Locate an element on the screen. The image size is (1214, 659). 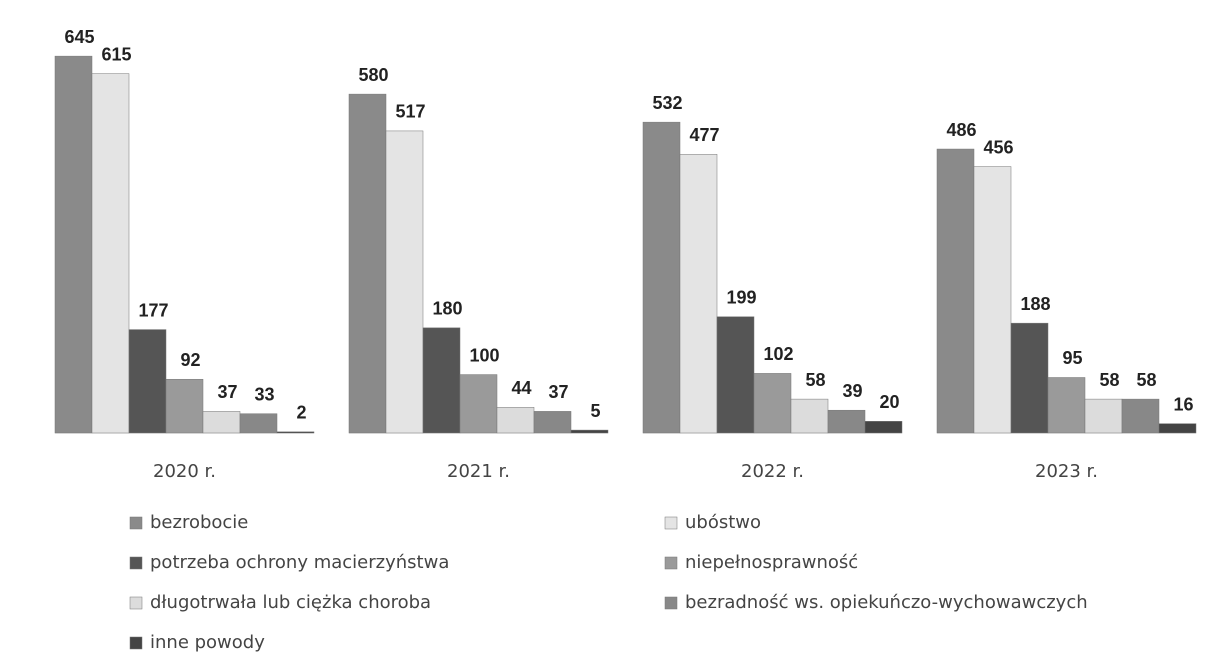
data-label: 39 is located at coordinates (852, 391).